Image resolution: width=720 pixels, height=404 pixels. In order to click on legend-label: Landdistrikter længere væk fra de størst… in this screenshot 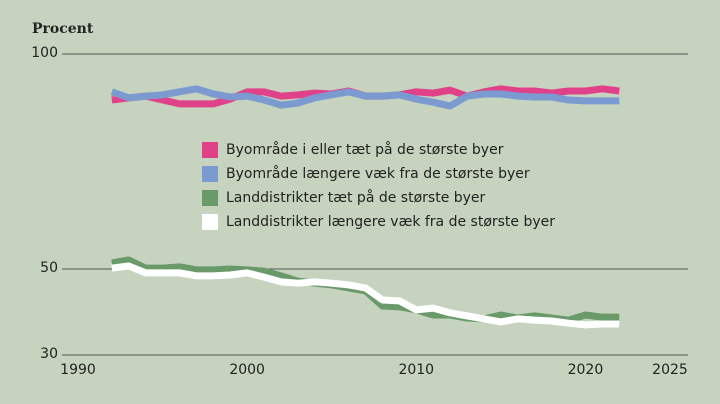, I will do `click(390, 222)`.